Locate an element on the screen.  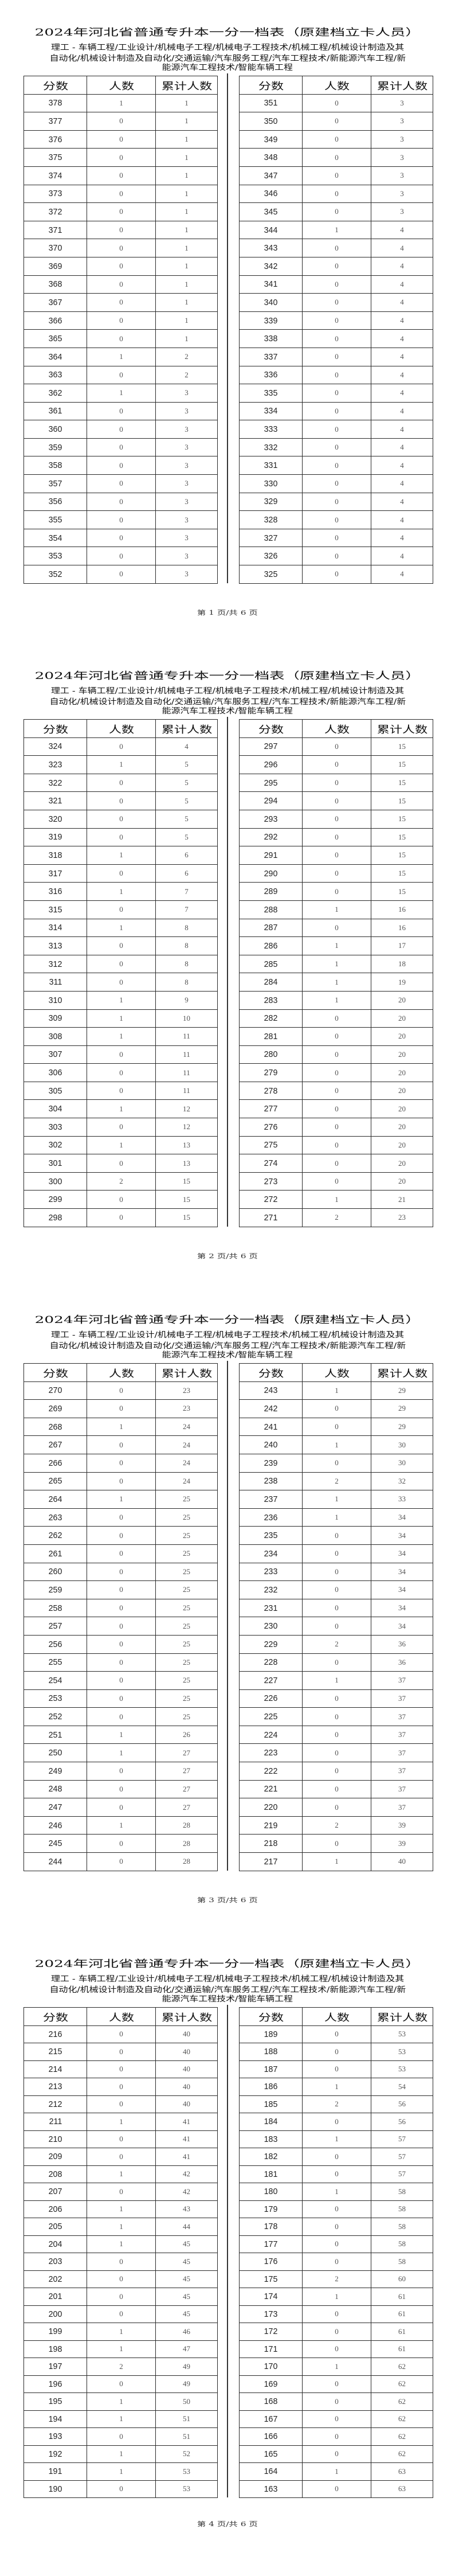
cumulative-cell: 16 is located at coordinates (402, 928).